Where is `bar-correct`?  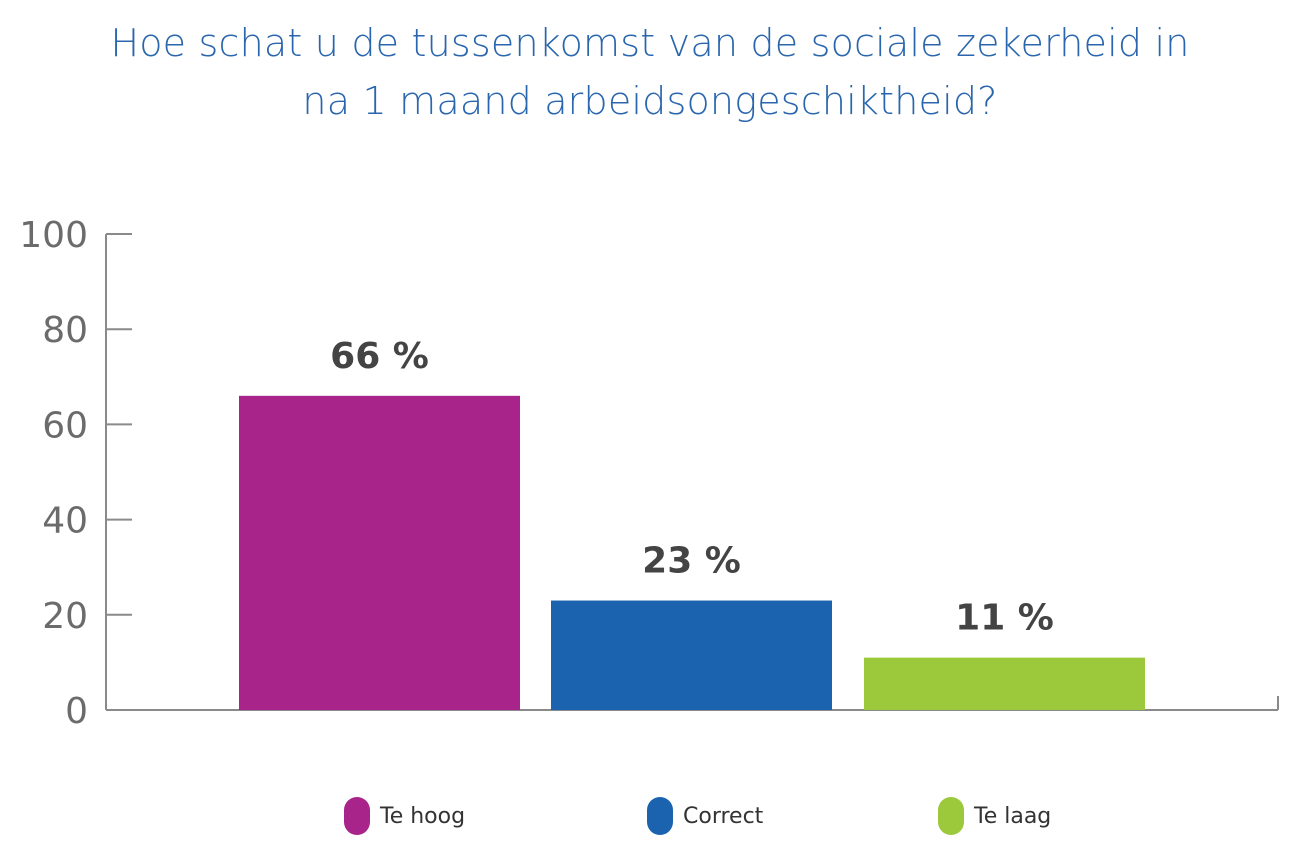
bar-correct is located at coordinates (691, 655).